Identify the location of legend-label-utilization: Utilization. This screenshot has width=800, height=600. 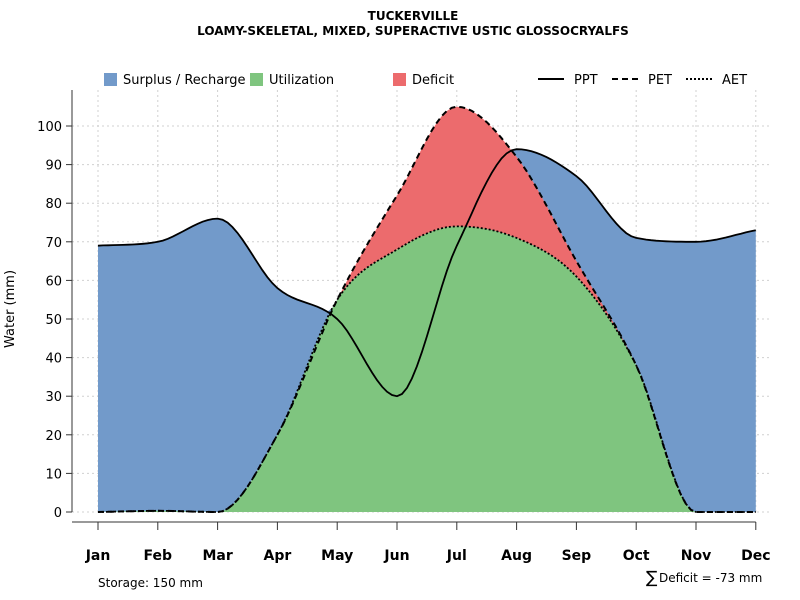
(301, 80).